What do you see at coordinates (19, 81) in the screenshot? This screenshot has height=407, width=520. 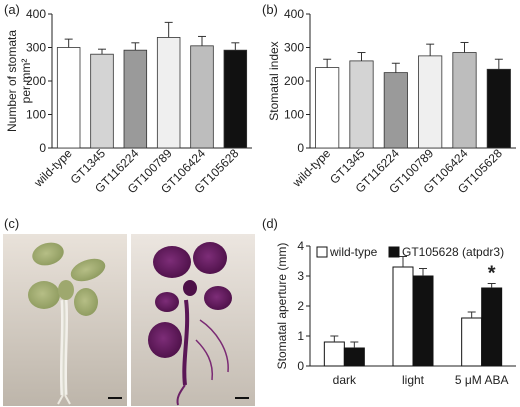 I see `y-axis-title: Number of stomataper mm²` at bounding box center [19, 81].